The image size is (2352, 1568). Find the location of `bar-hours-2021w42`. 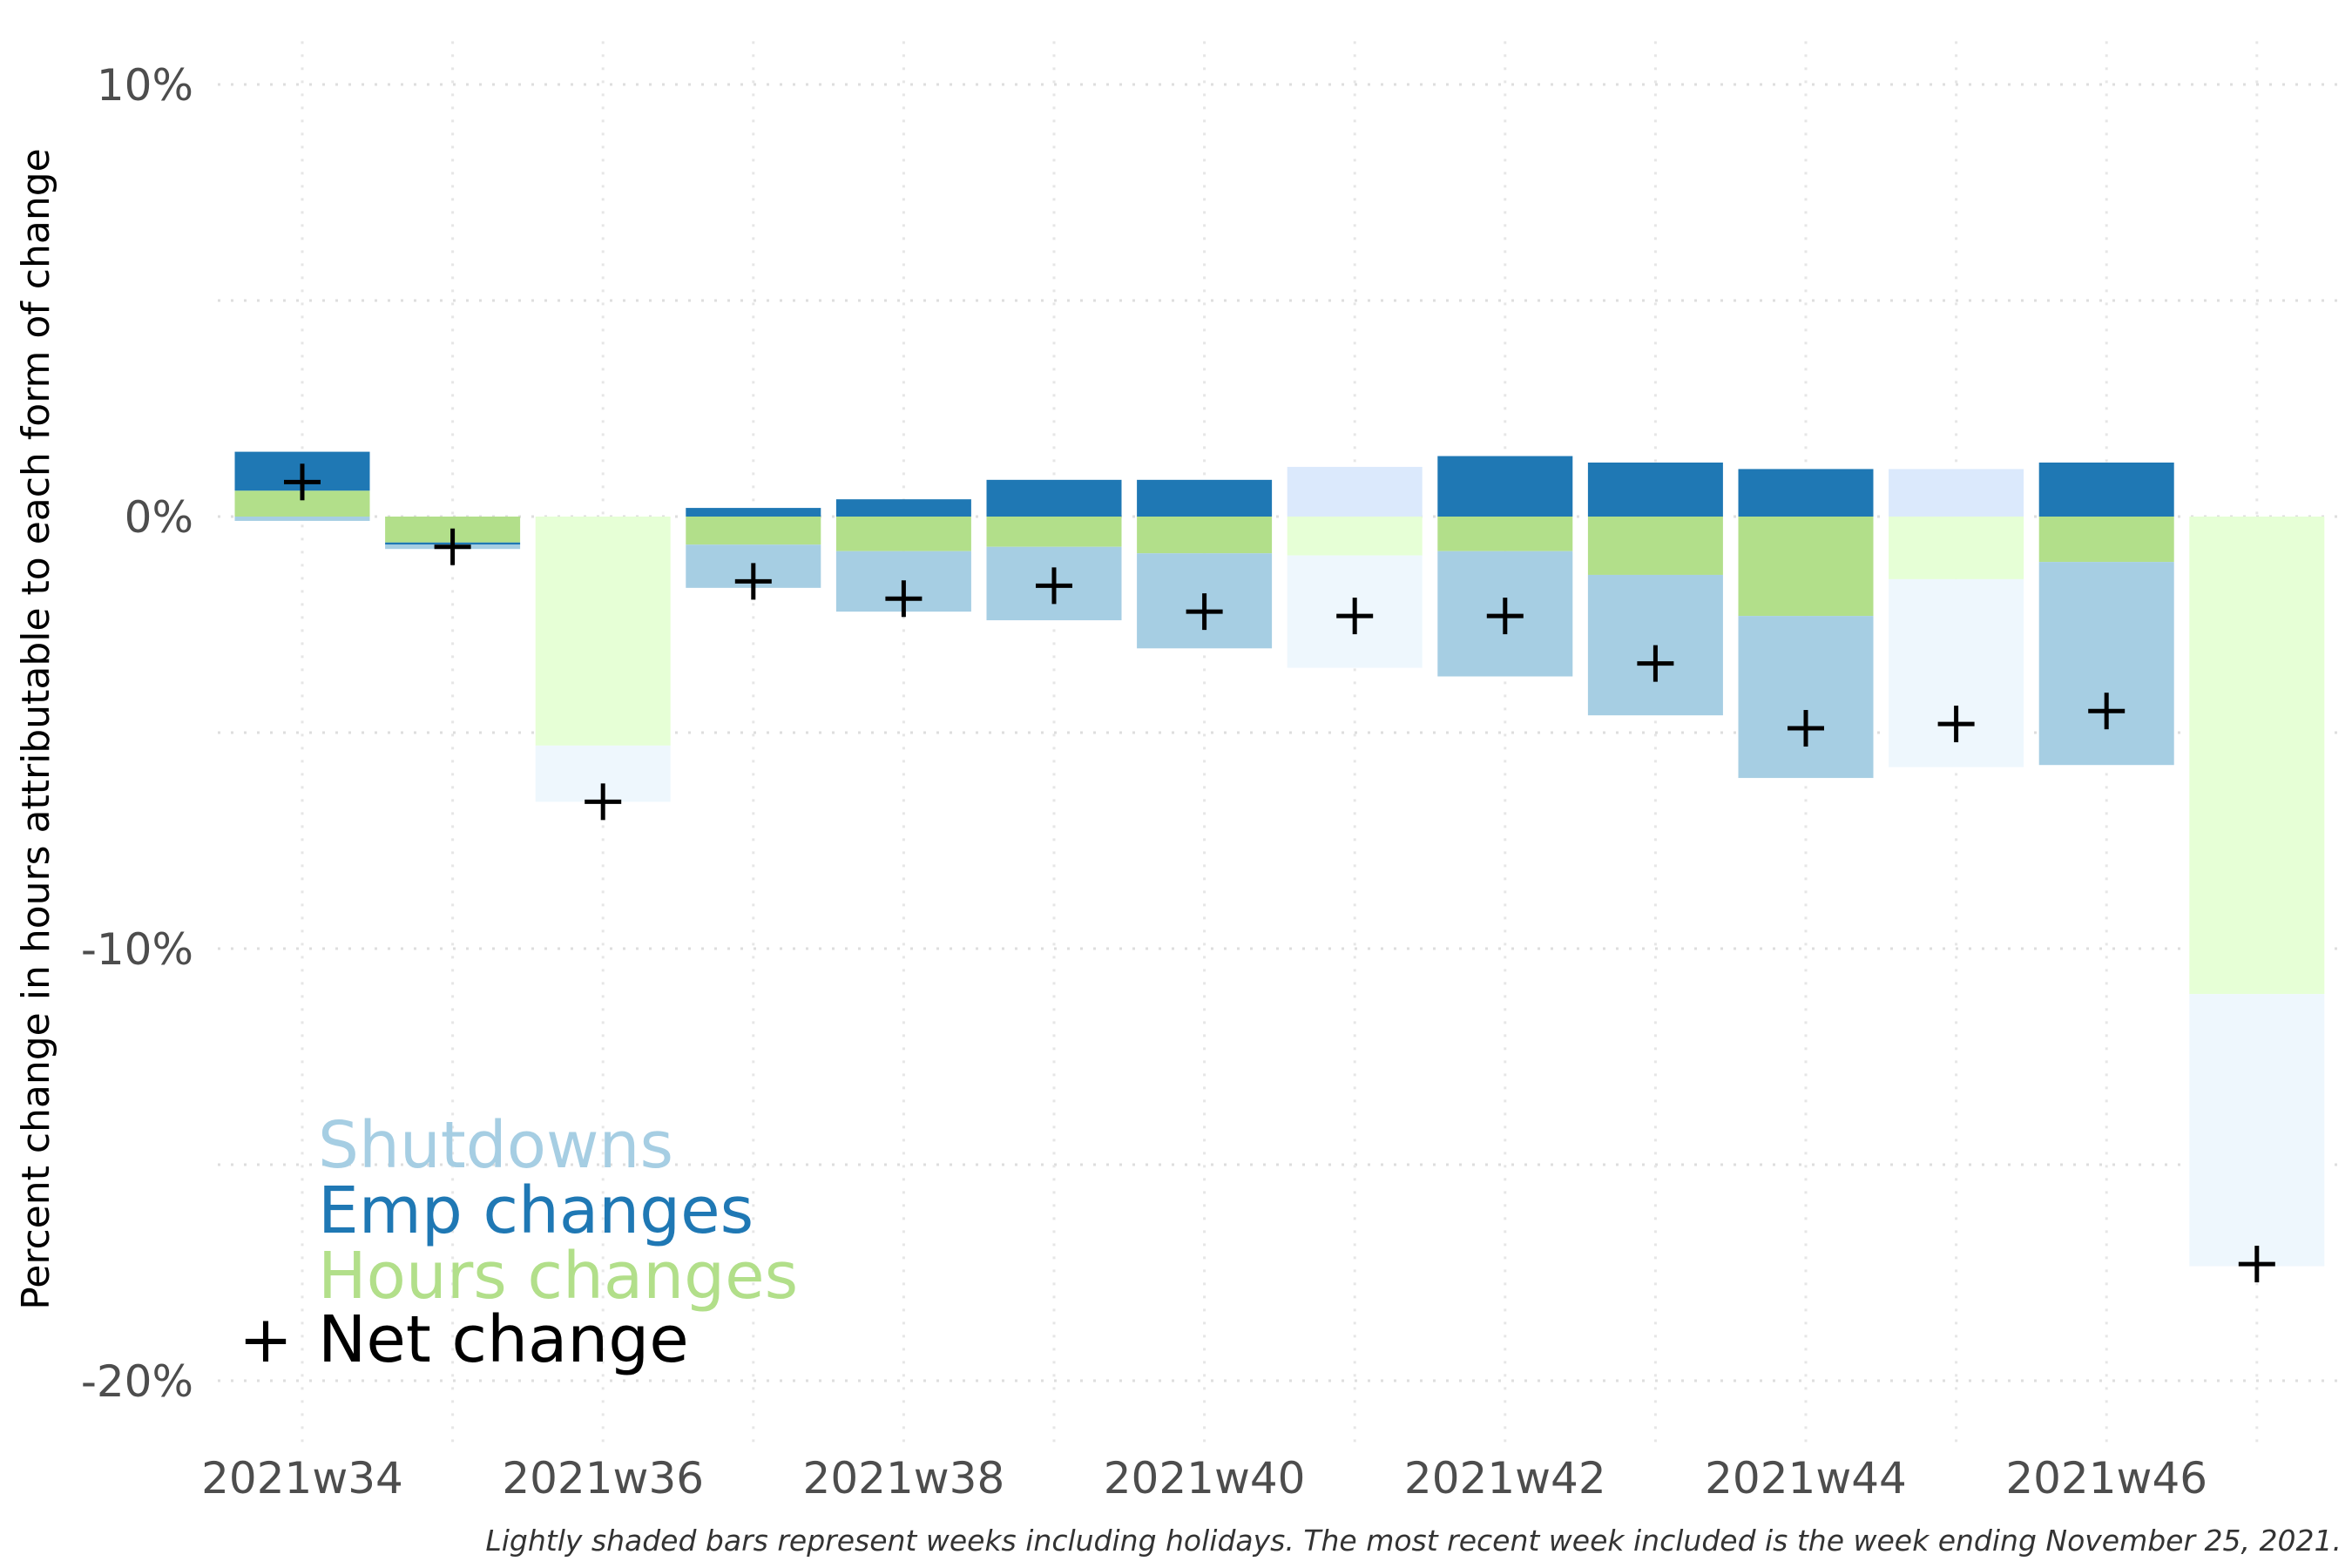

bar-hours-2021w42 is located at coordinates (1505, 534).